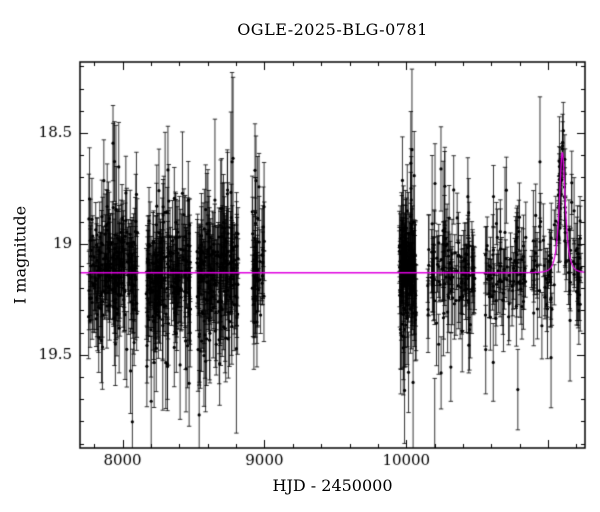  Describe the element at coordinates (332, 29) in the screenshot. I see `chart-title: OGLE-2025-BLG-0781` at that location.